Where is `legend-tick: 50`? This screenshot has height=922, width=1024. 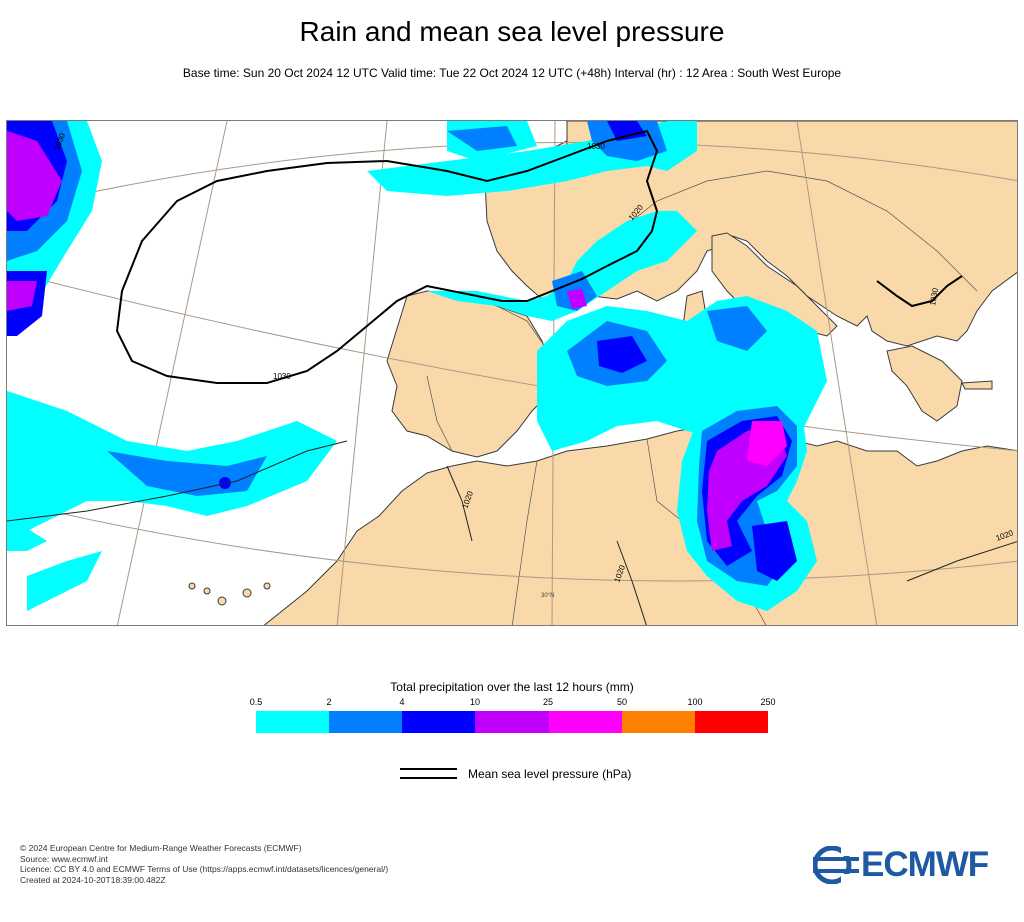
legend-tick: 50 is located at coordinates (622, 702).